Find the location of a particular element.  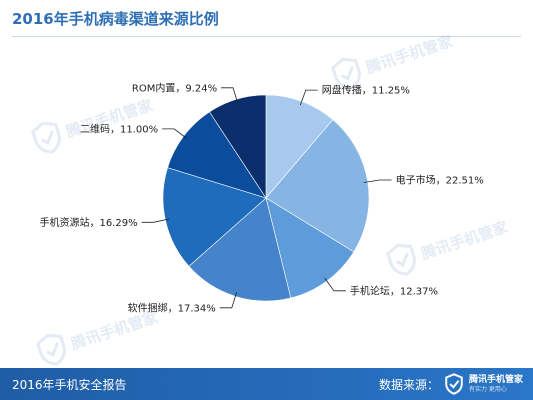

shield-check-icon is located at coordinates (454, 384).